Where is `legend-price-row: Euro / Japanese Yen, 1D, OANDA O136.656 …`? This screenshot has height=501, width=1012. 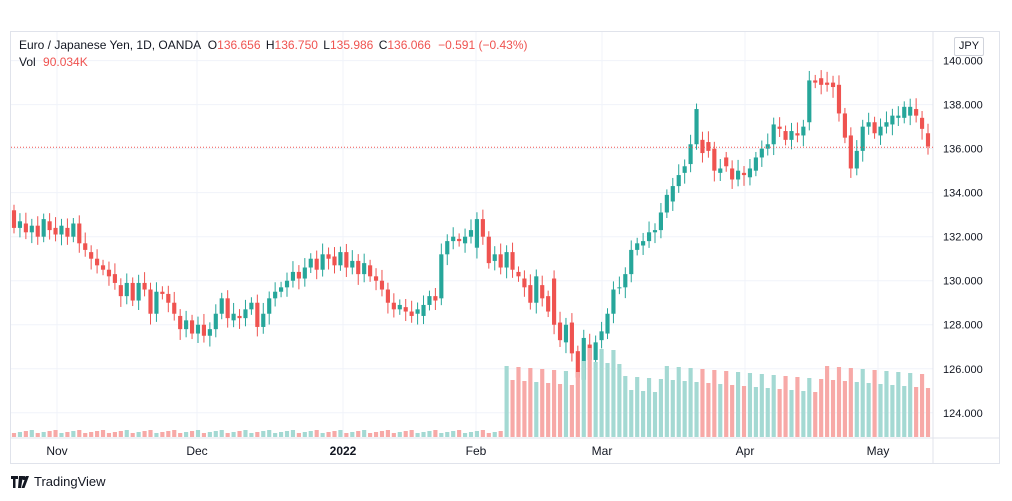
legend-price-row: Euro / Japanese Yen, 1D, OANDA O136.656 … is located at coordinates (273, 45).